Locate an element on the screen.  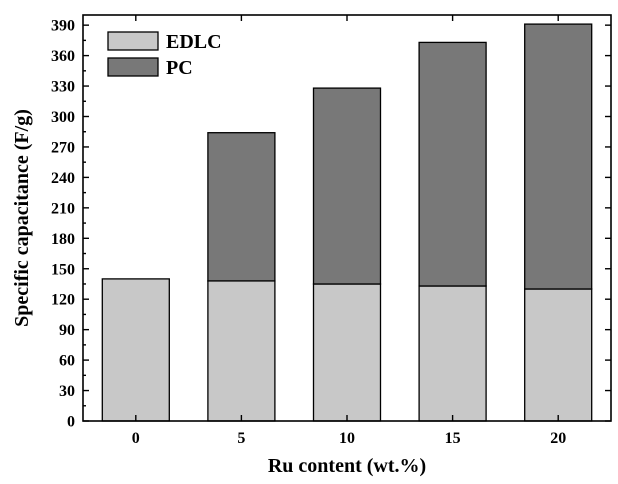
y-tick-label: 360 is located at coordinates (63, 56).